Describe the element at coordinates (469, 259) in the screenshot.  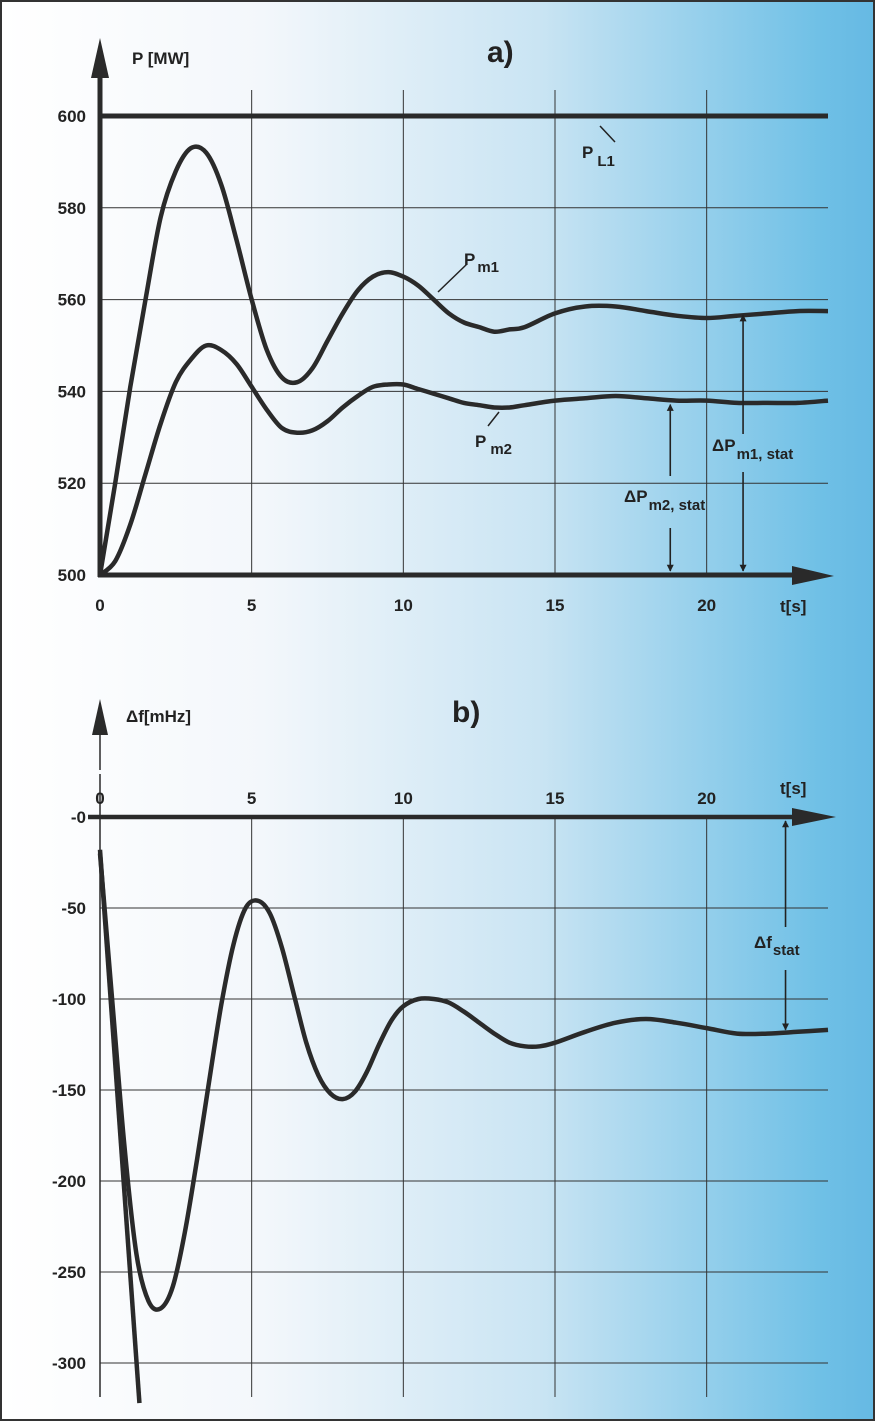
I see `series-label-pm1-main: P` at that location.